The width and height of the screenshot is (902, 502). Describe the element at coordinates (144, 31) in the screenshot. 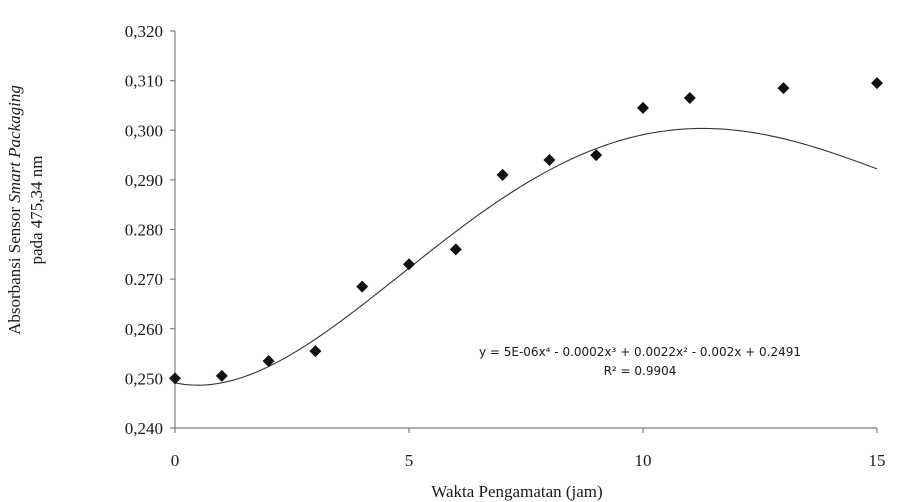

I see `y-tick-label: 0,320` at that location.